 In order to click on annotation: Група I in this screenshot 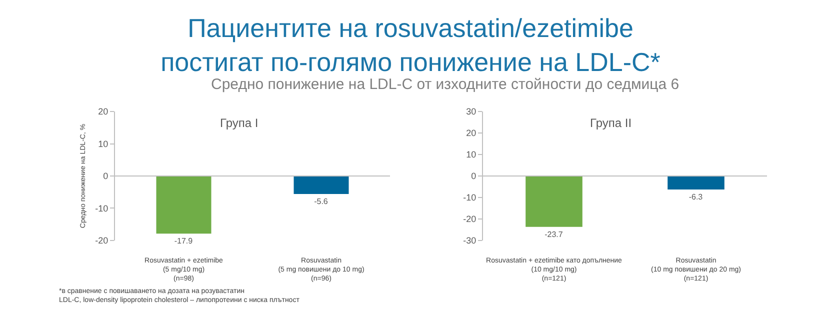, I will do `click(239, 123)`.